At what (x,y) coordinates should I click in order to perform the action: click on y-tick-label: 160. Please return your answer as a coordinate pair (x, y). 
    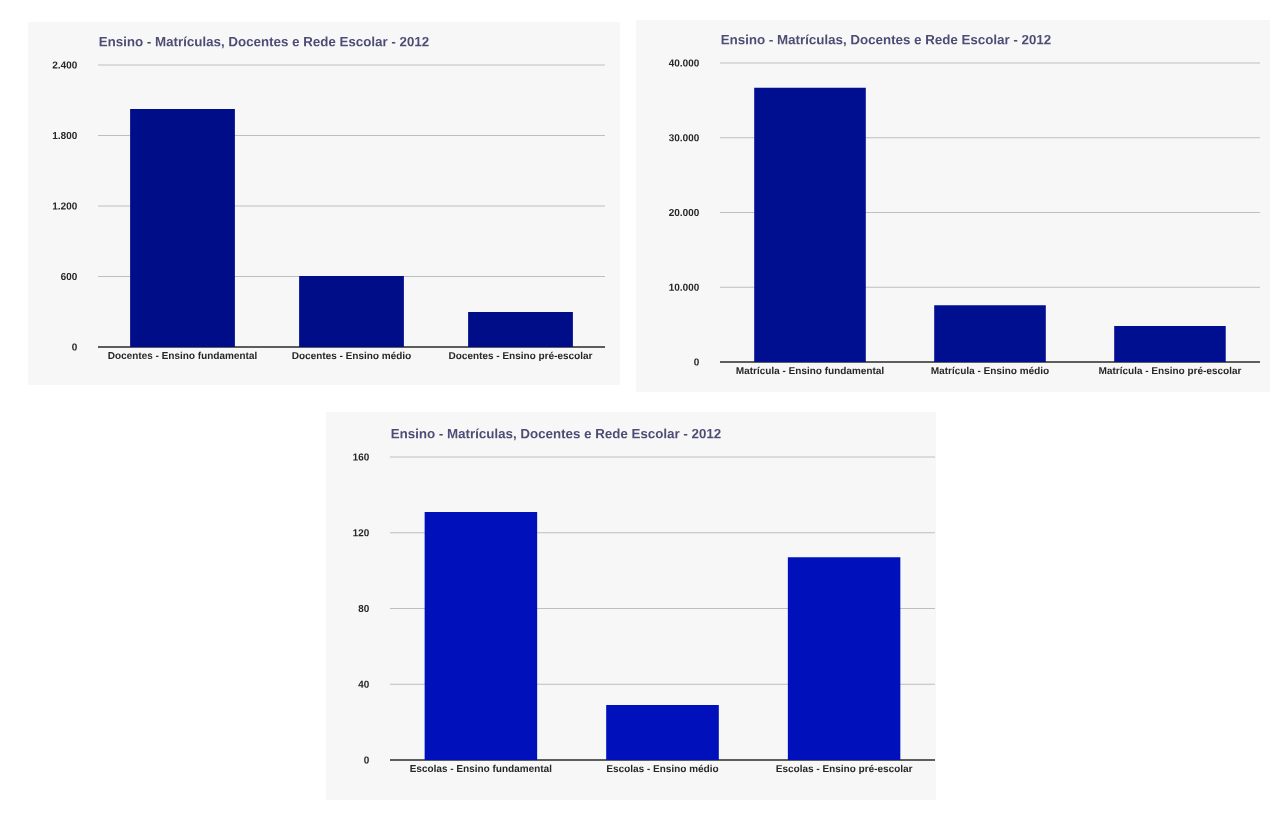
    Looking at the image, I should click on (361, 457).